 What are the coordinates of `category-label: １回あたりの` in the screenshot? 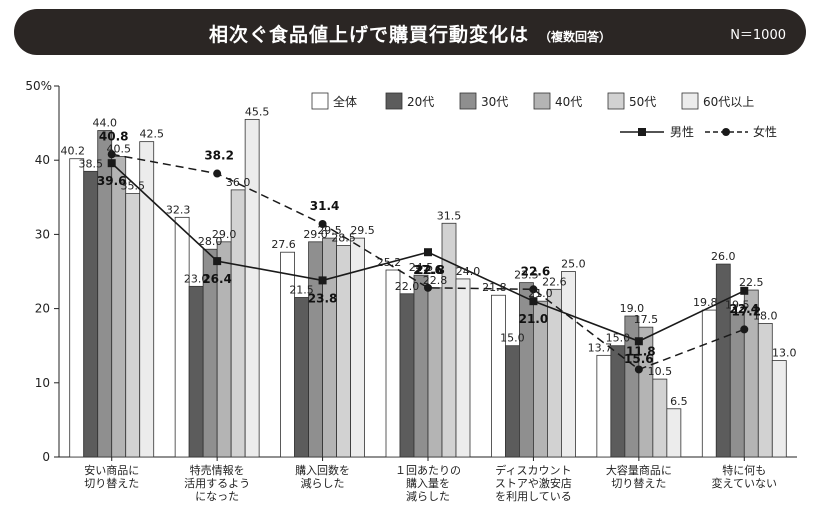 It's located at (428, 470).